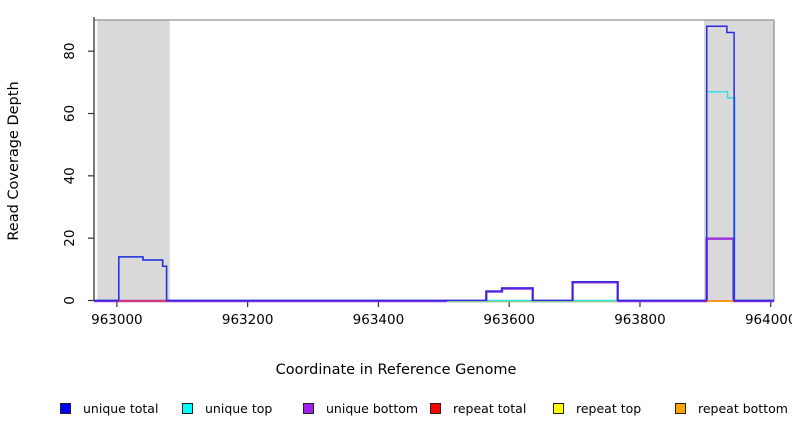  What do you see at coordinates (490, 408) in the screenshot?
I see `legend-label: repeat total` at bounding box center [490, 408].